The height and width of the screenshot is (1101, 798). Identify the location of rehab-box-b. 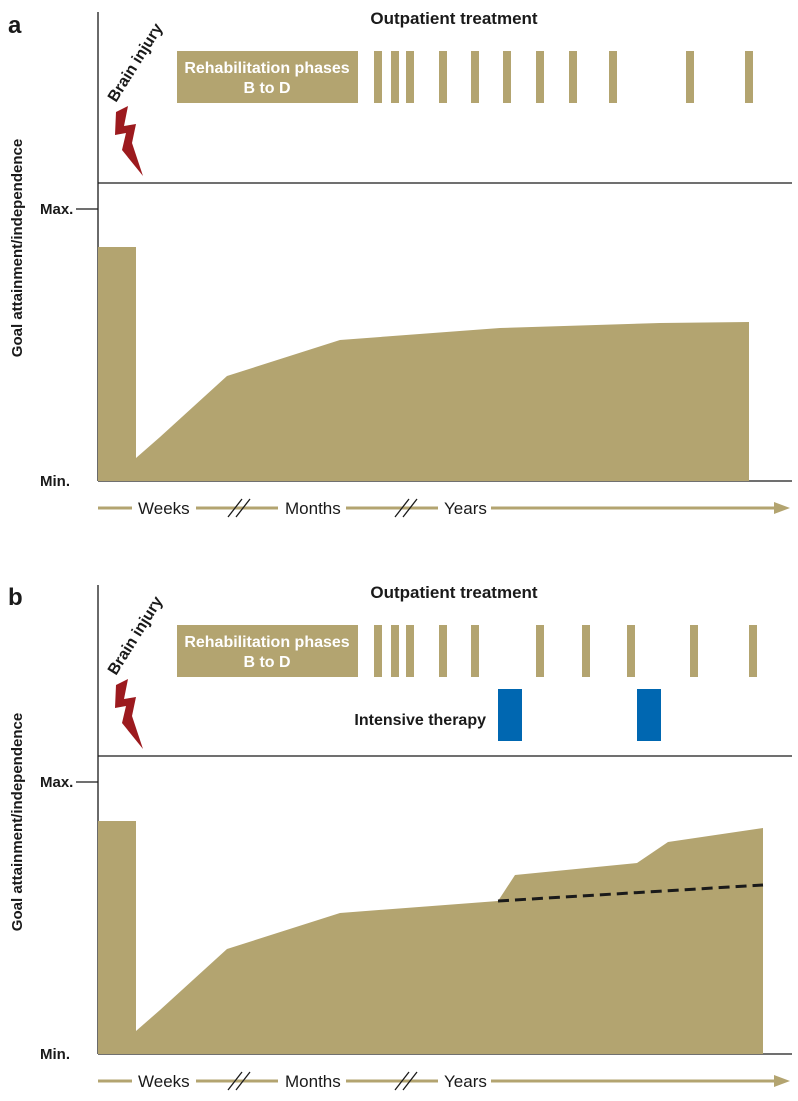
(267, 651).